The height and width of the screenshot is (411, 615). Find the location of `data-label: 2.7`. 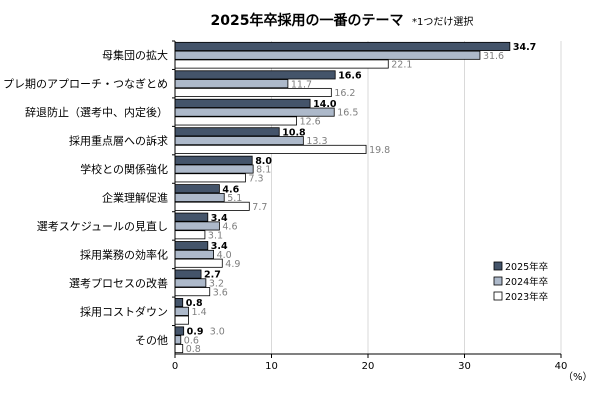

data-label: 2.7 is located at coordinates (212, 275).